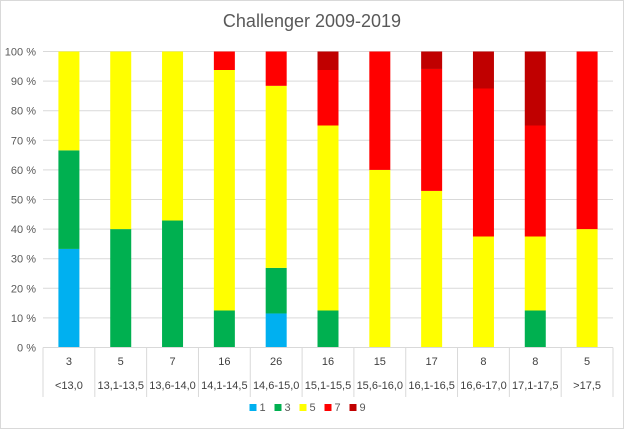  Describe the element at coordinates (276, 386) in the screenshot. I see `x-category-label: 14,6-15,0` at that location.